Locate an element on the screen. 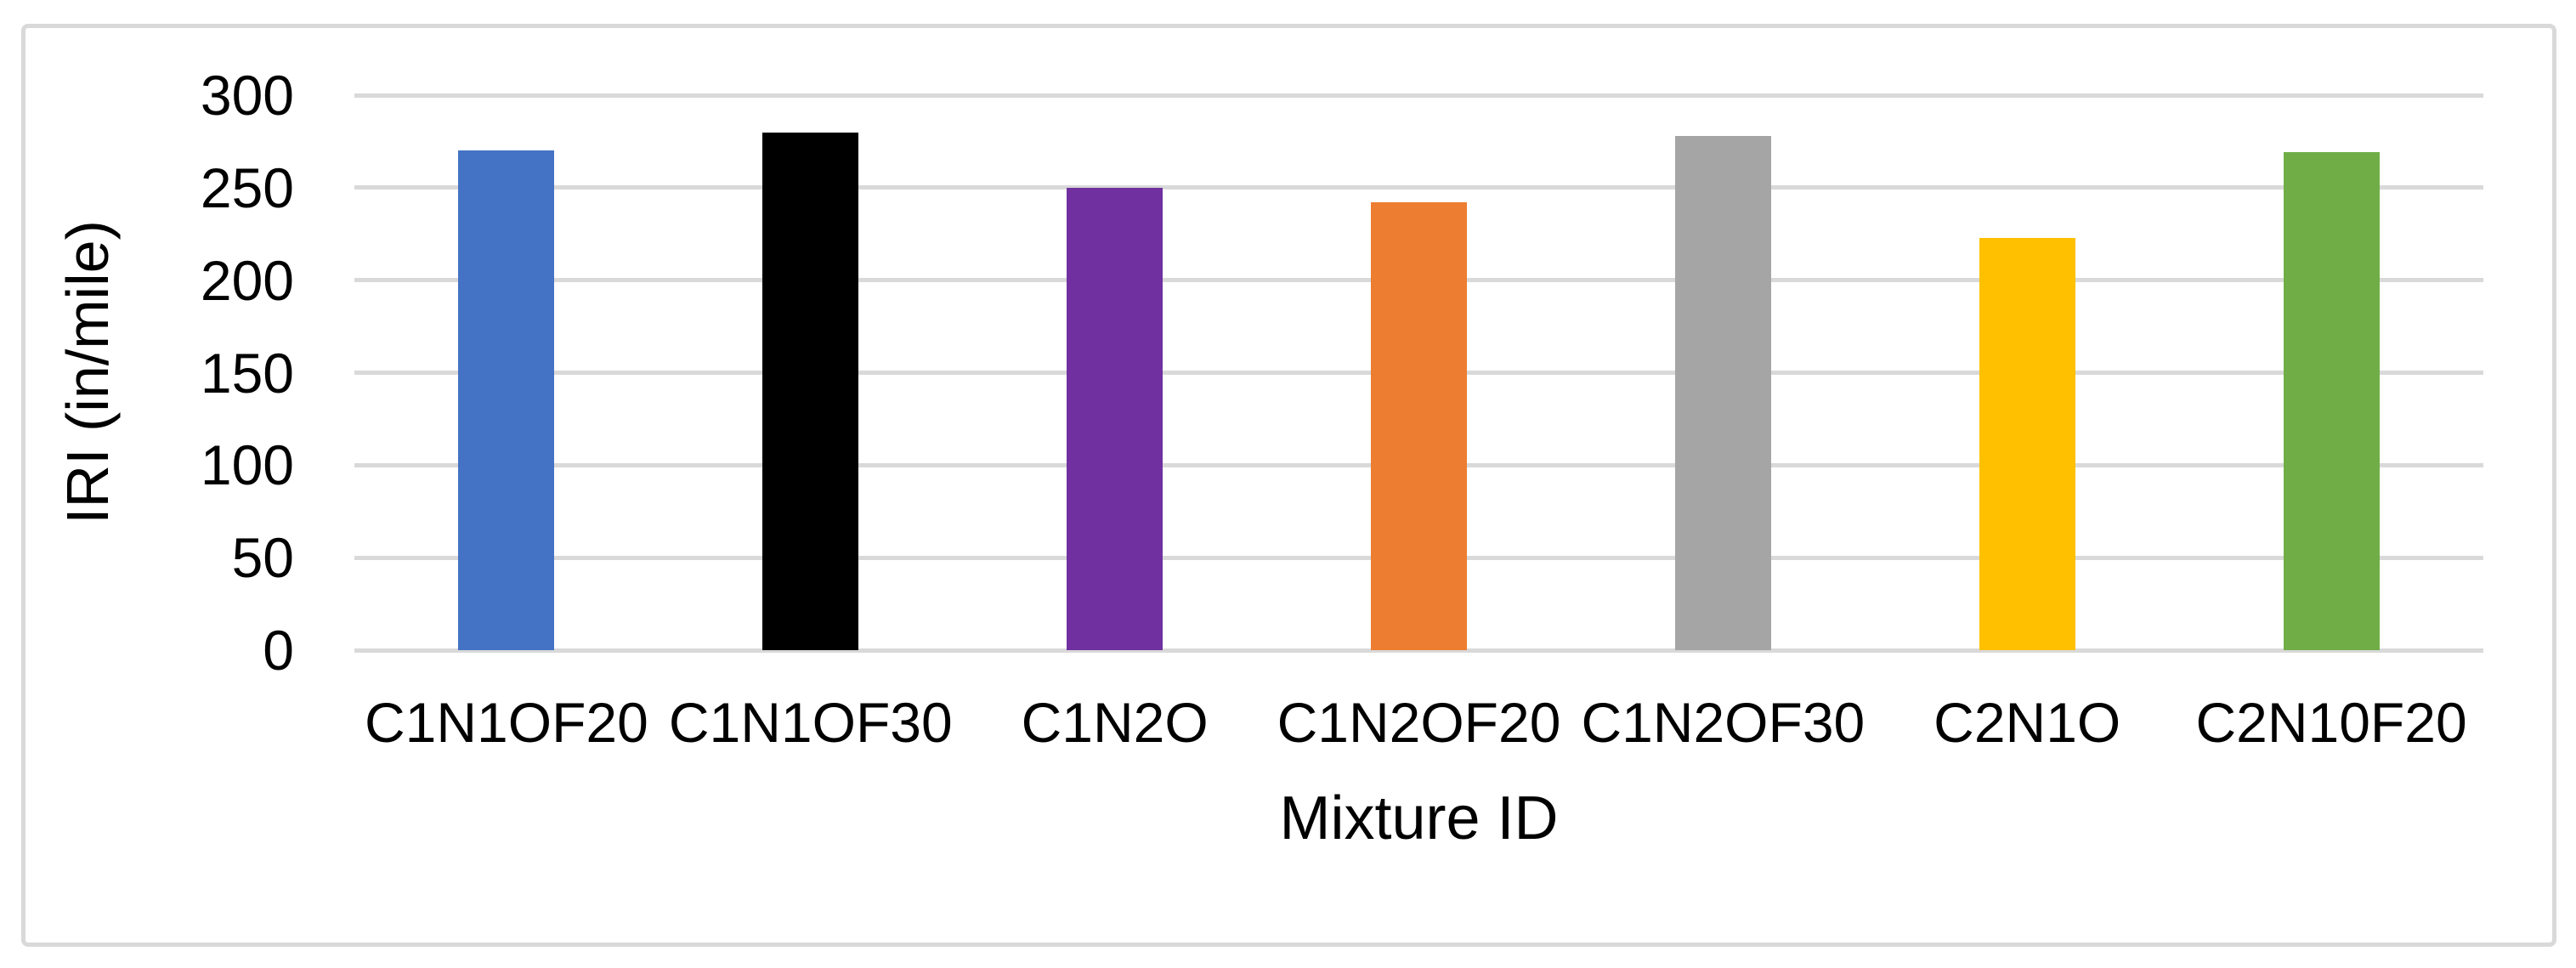 This screenshot has width=2576, height=968. y-tick-label: 0 is located at coordinates (278, 650).